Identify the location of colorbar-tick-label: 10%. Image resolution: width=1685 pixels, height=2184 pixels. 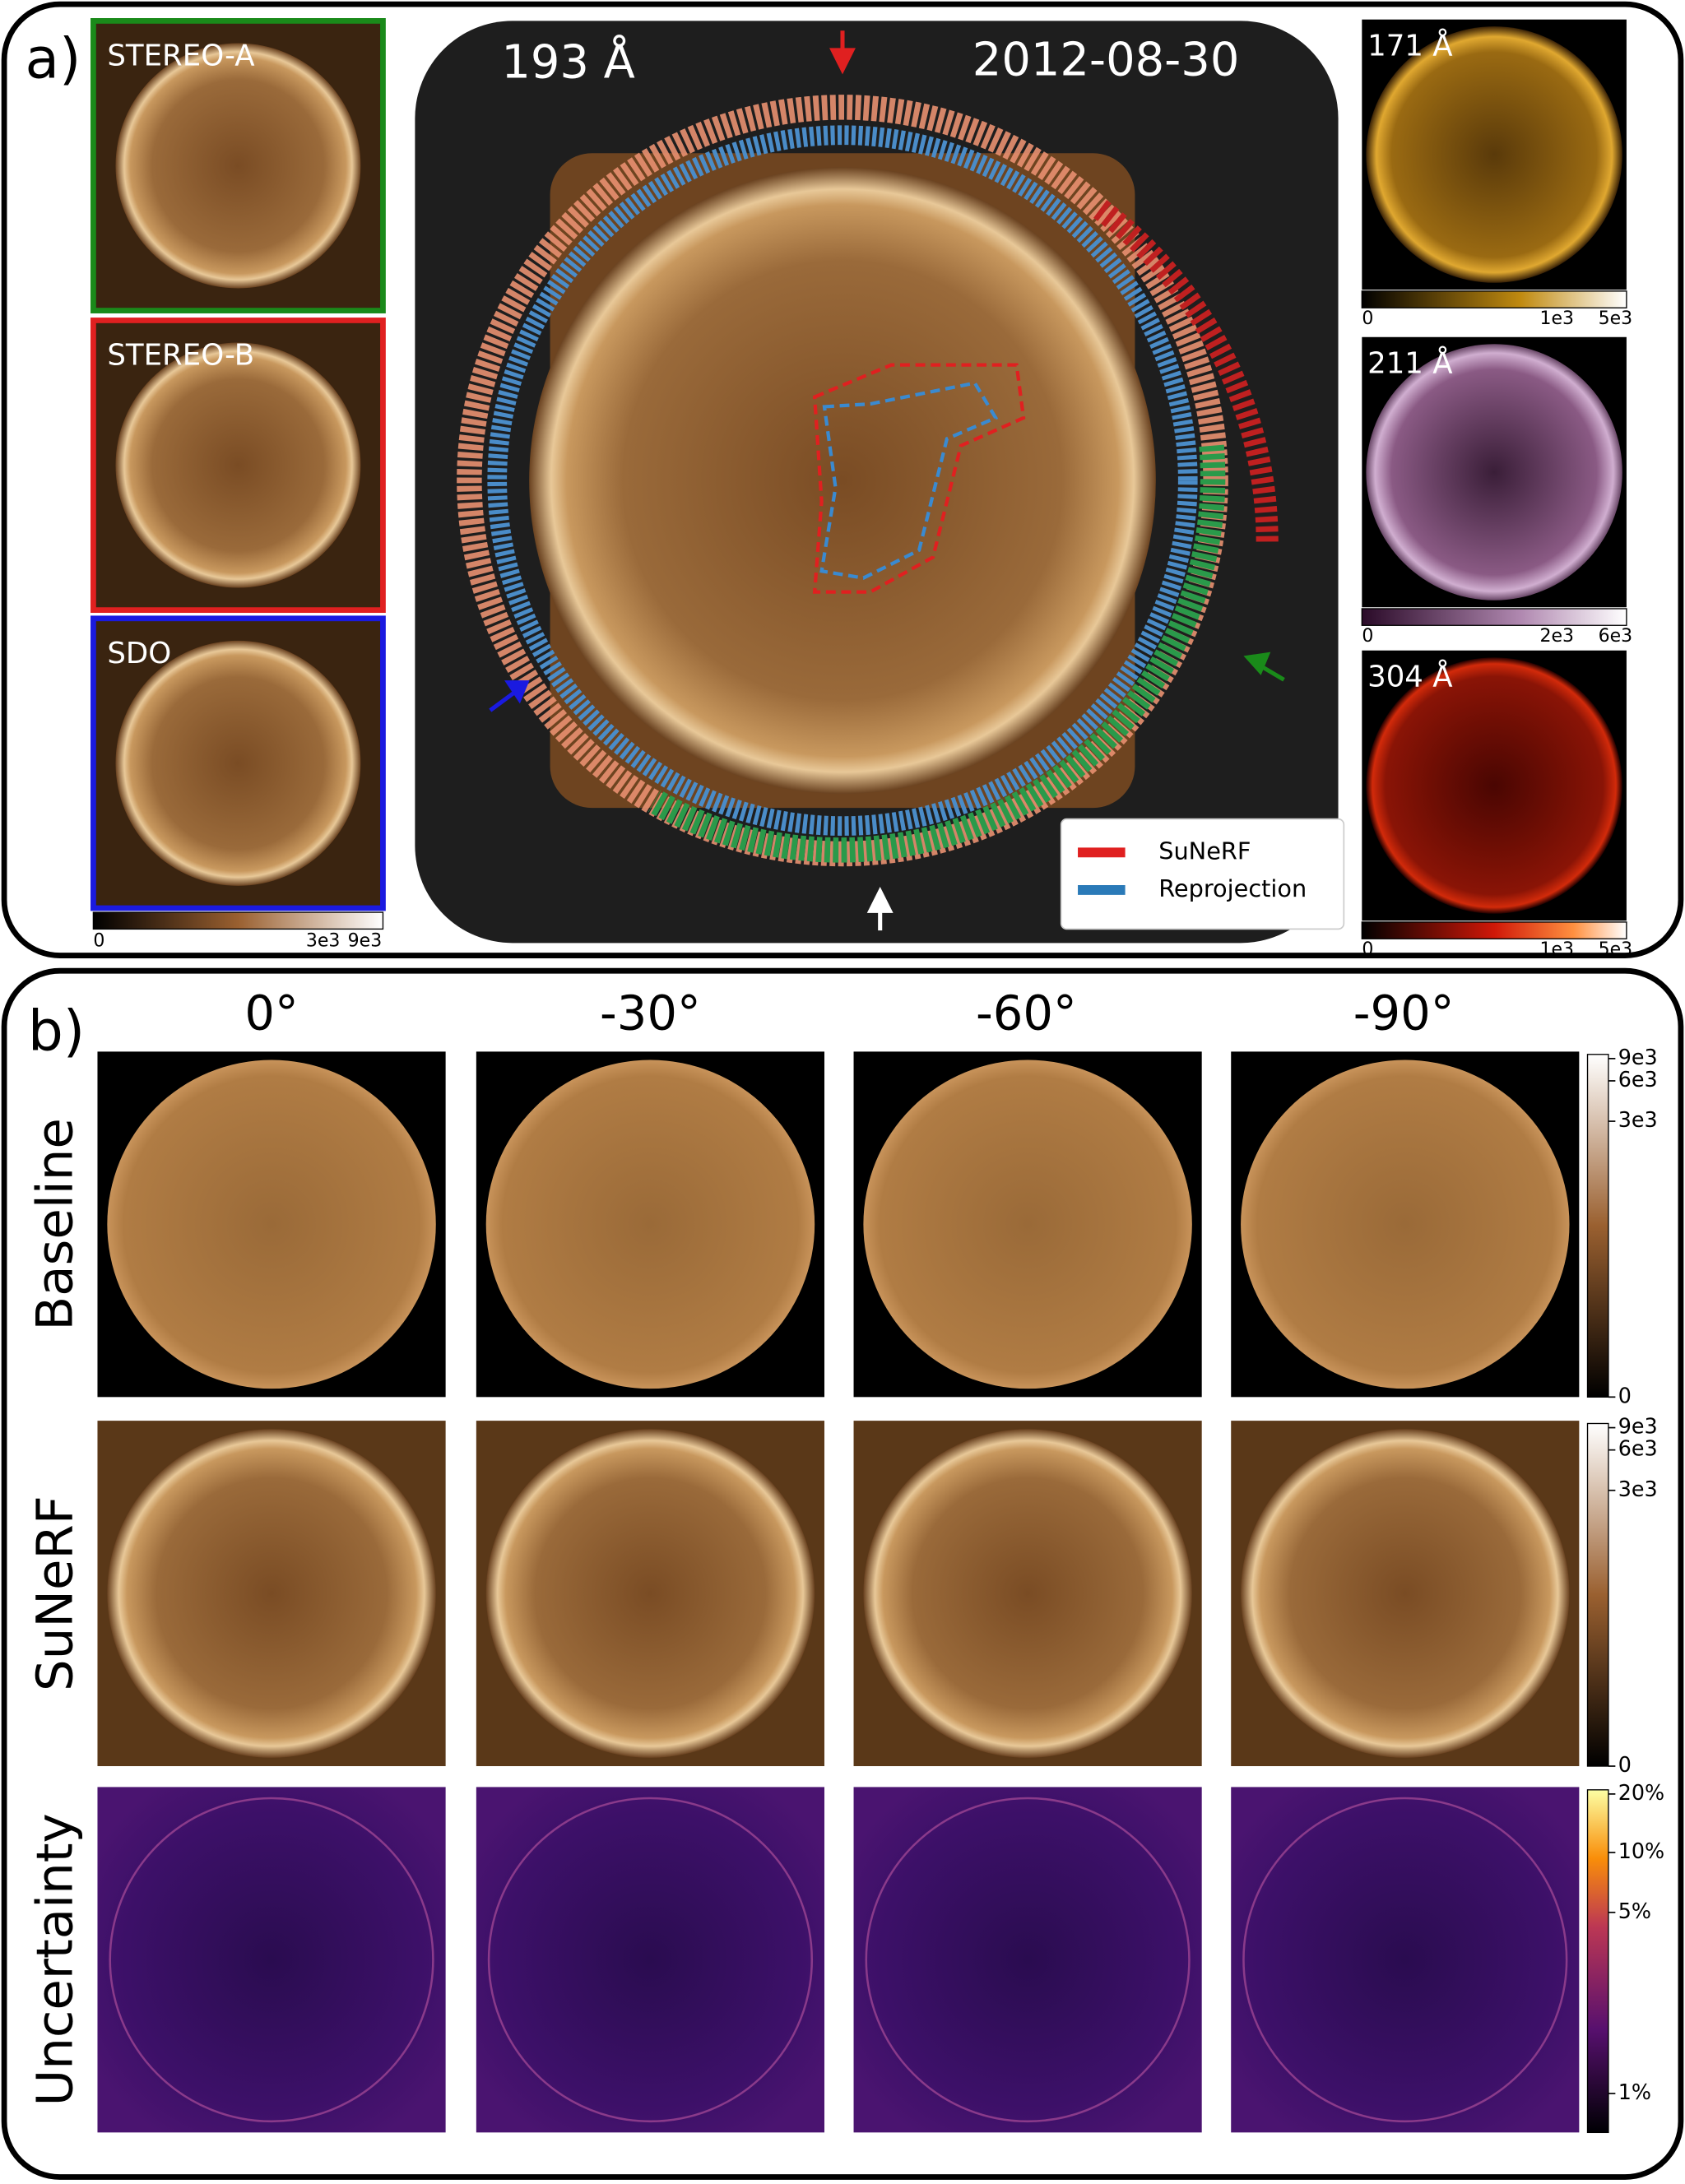
(1641, 1851).